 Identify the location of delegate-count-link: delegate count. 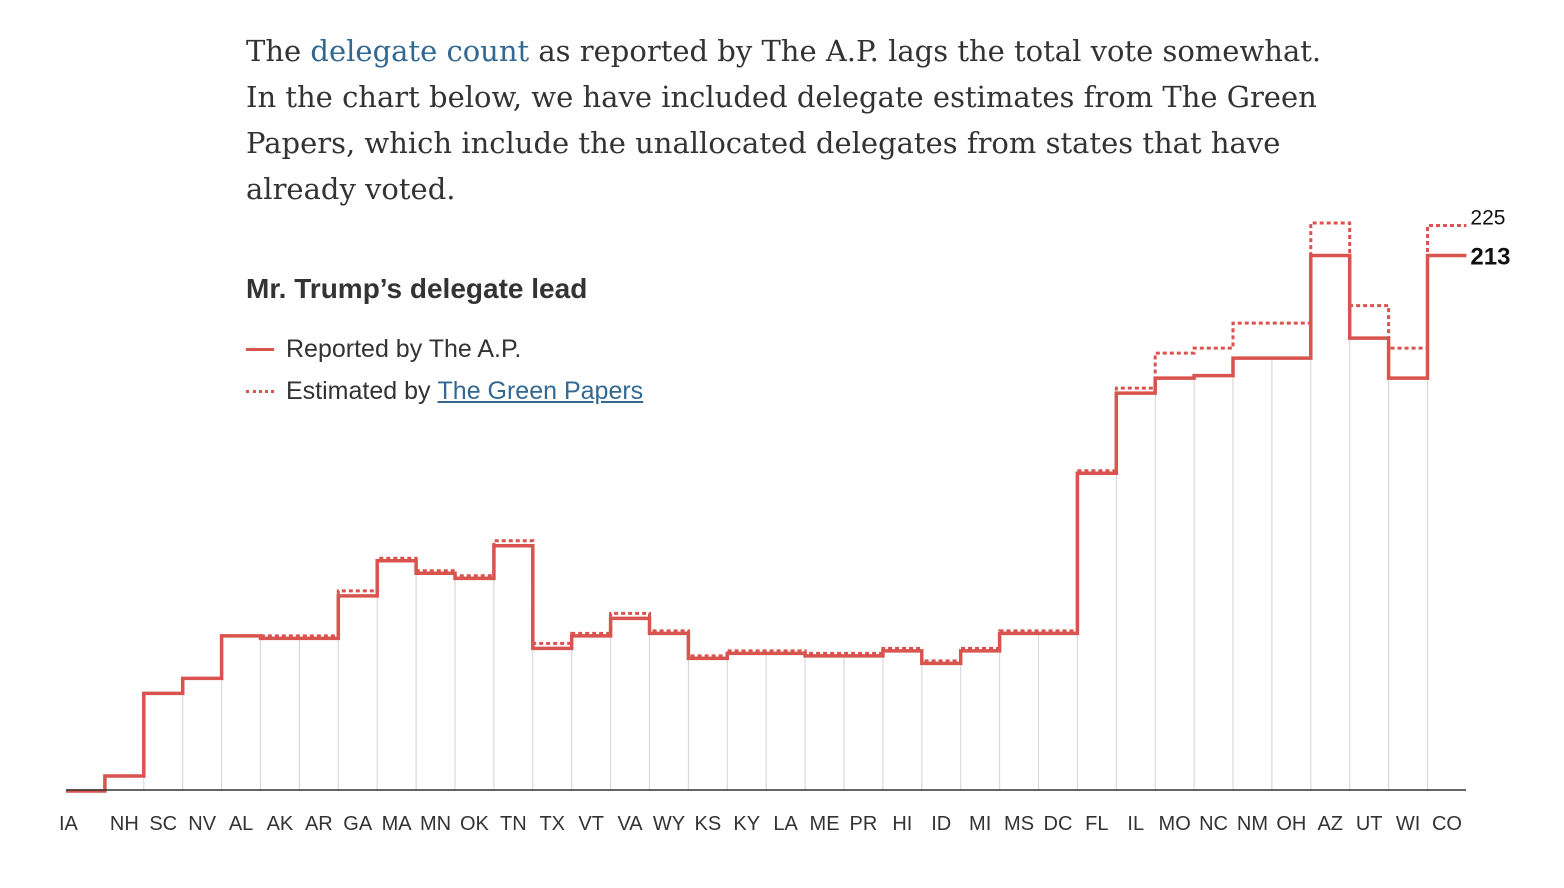
(420, 51).